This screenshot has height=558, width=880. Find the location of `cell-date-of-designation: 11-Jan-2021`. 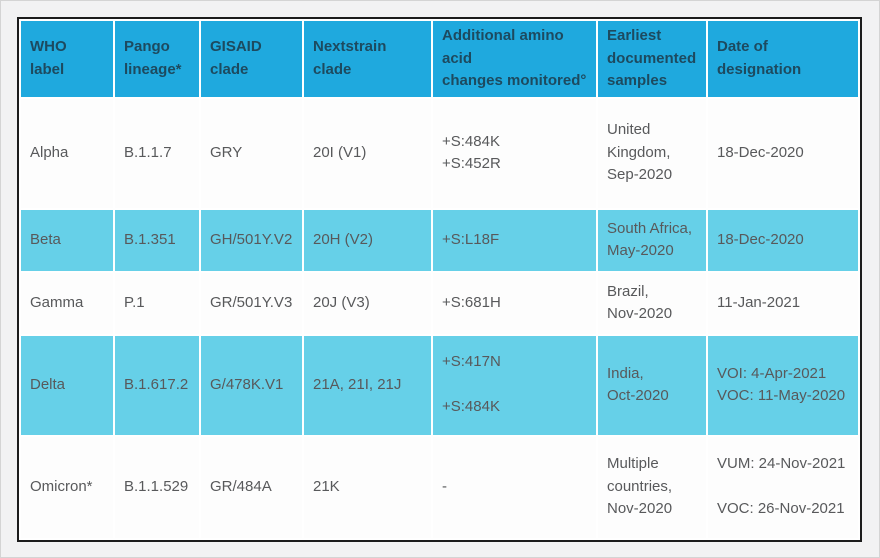

cell-date-of-designation: 11-Jan-2021 is located at coordinates (783, 303).